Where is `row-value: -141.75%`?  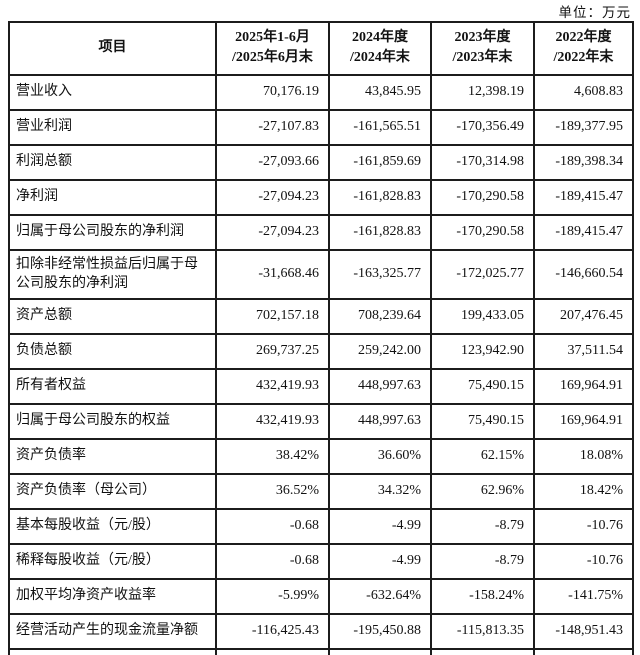 row-value: -141.75% is located at coordinates (583, 596).